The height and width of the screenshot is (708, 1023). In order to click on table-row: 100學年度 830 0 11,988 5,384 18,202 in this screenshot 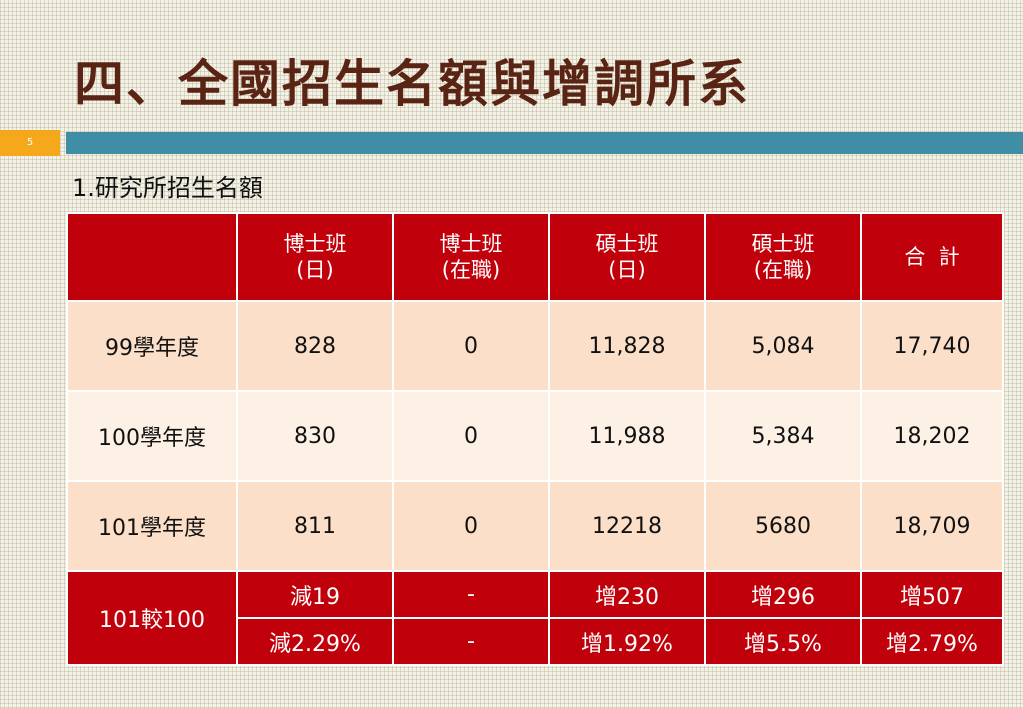, I will do `click(535, 436)`.